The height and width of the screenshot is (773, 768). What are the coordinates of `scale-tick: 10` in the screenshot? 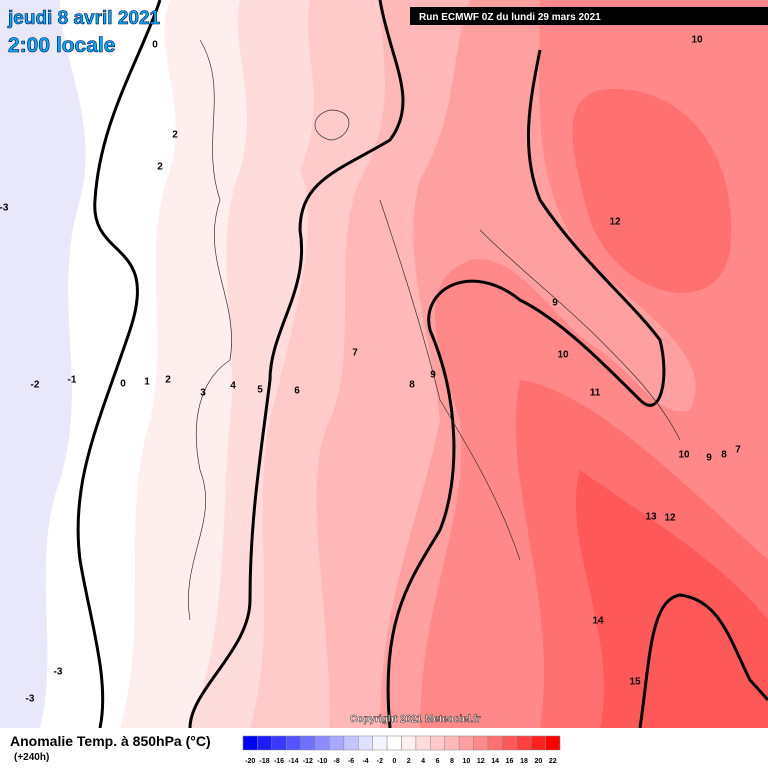 It's located at (466, 761).